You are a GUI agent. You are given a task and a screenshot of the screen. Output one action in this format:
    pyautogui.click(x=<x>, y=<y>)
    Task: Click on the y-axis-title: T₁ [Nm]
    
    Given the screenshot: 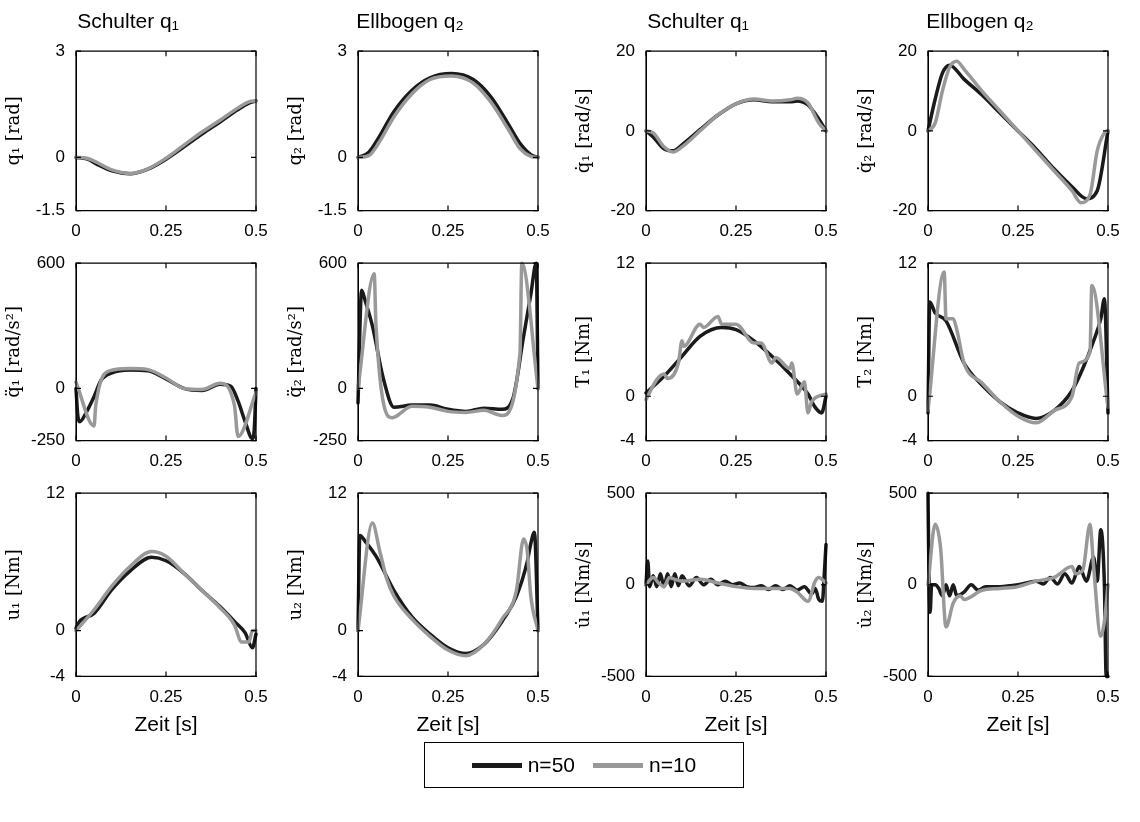 What is the action you would take?
    pyautogui.click(x=583, y=351)
    